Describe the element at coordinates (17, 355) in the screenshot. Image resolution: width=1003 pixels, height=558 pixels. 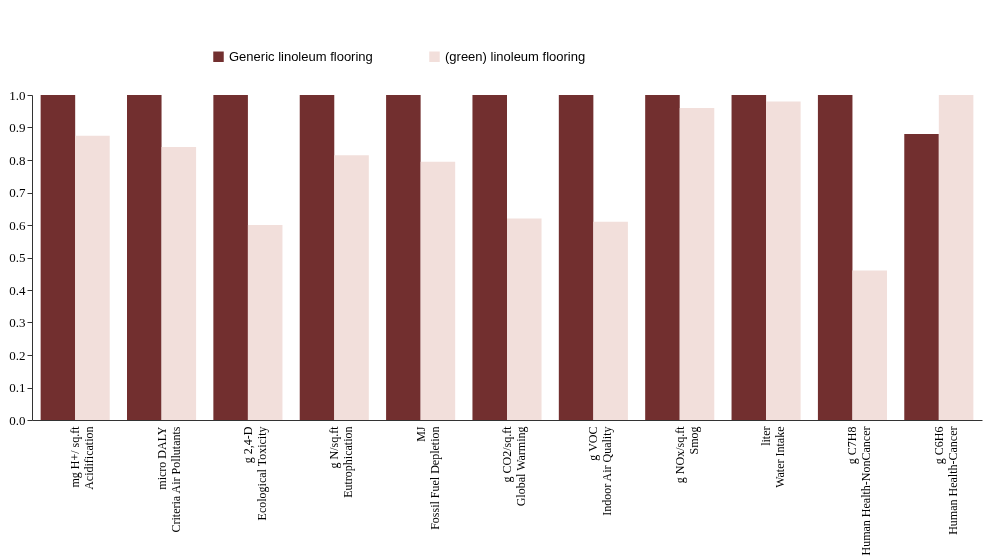
I see `y-tick-label: 0.2` at that location.